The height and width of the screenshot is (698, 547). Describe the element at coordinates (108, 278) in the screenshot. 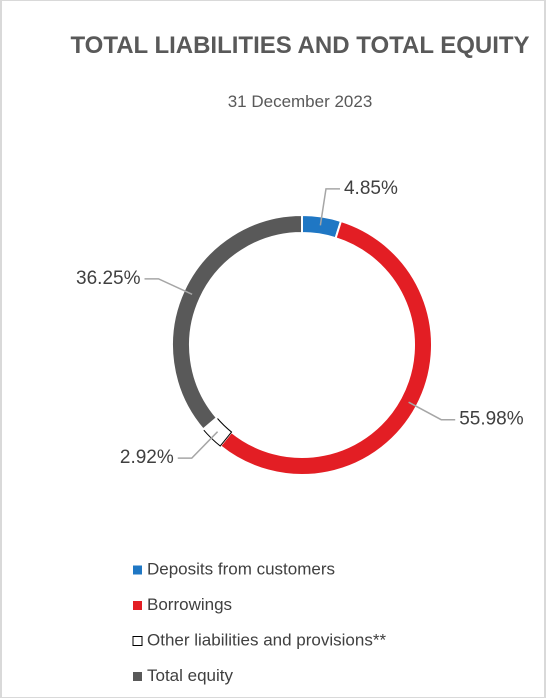

I see `data-label: 36.25%` at that location.